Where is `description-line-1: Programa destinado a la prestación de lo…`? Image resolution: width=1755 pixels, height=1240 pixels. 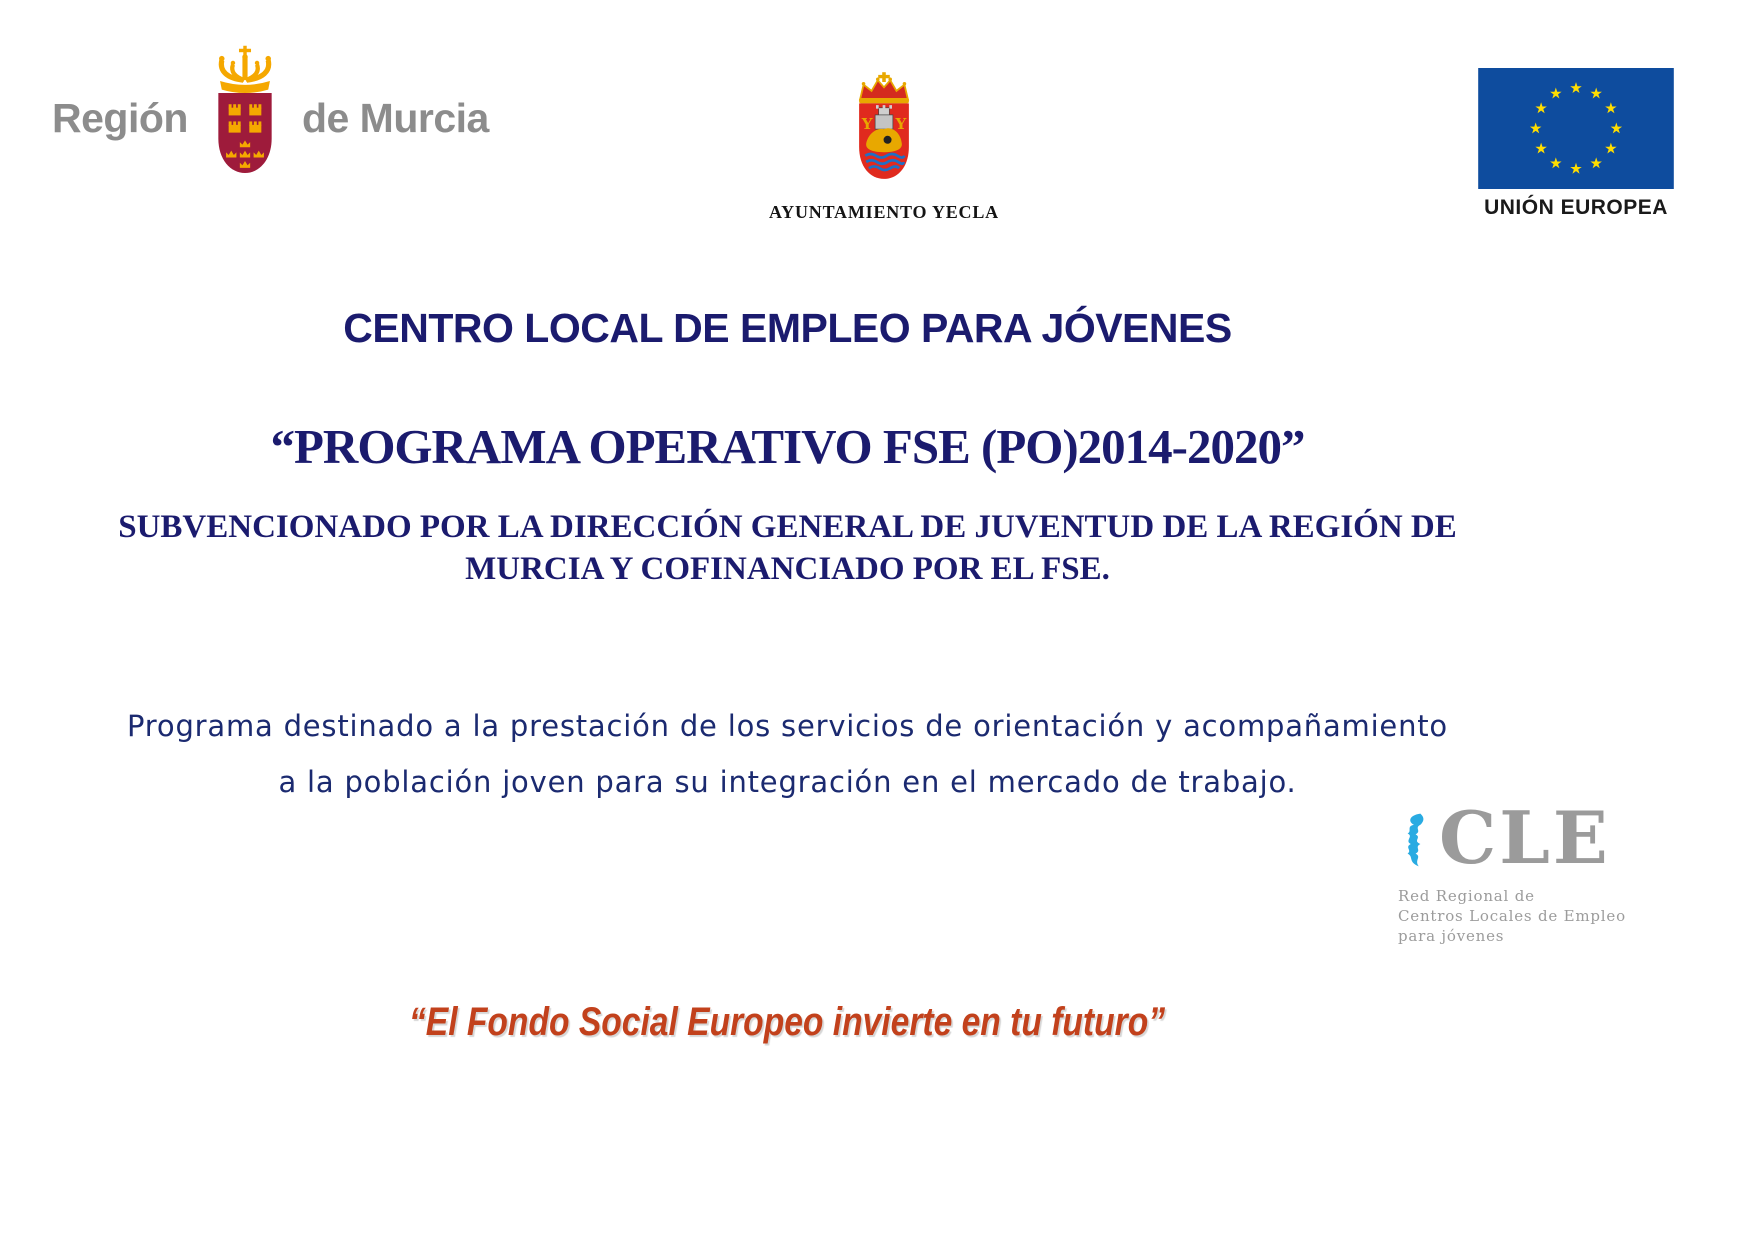 description-line-1: Programa destinado a la prestación de lo… is located at coordinates (787, 726).